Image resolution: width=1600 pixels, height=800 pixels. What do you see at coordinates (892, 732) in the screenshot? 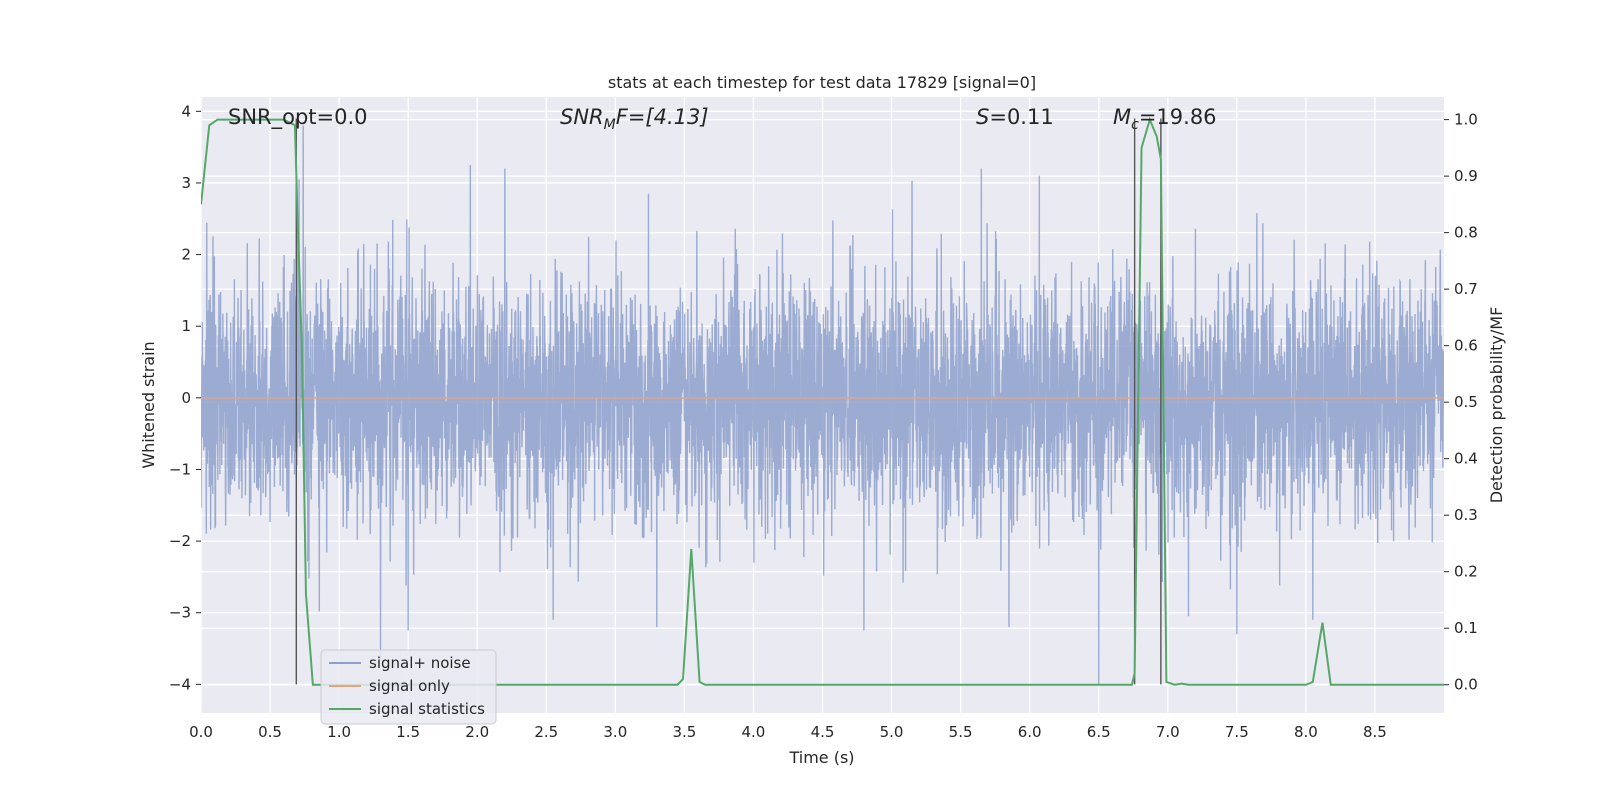
I see `x-tick-label: 5.0` at bounding box center [892, 732].